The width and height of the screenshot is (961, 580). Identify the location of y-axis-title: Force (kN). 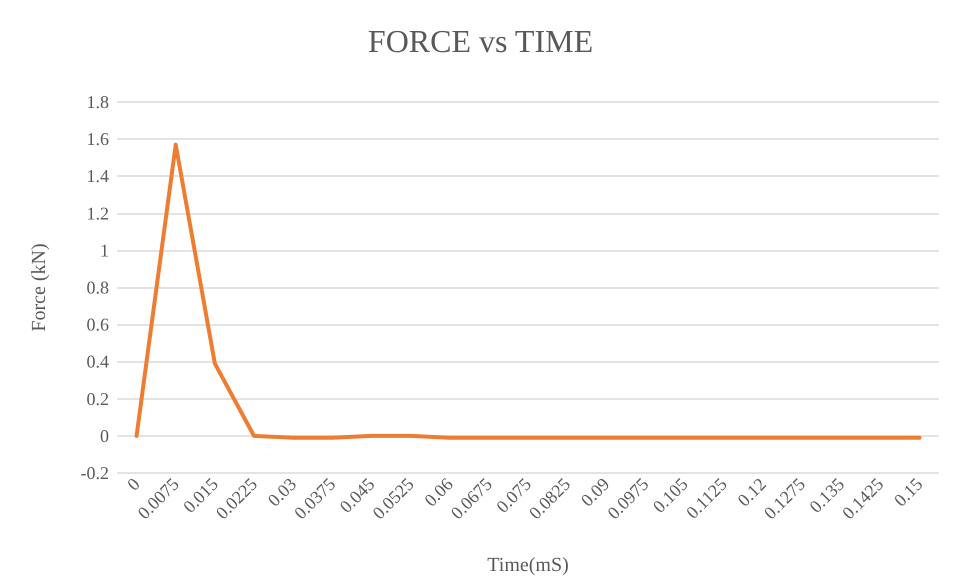
(39, 287).